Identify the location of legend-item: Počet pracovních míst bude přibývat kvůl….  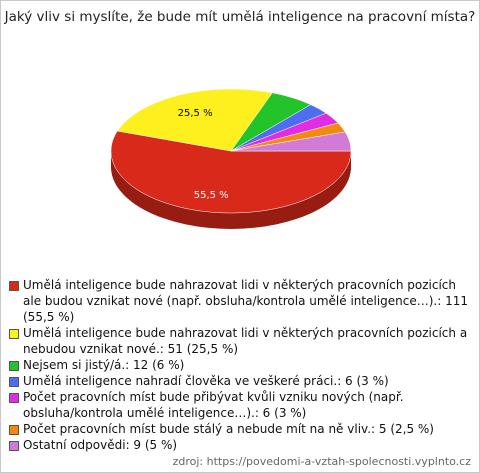
(240, 405).